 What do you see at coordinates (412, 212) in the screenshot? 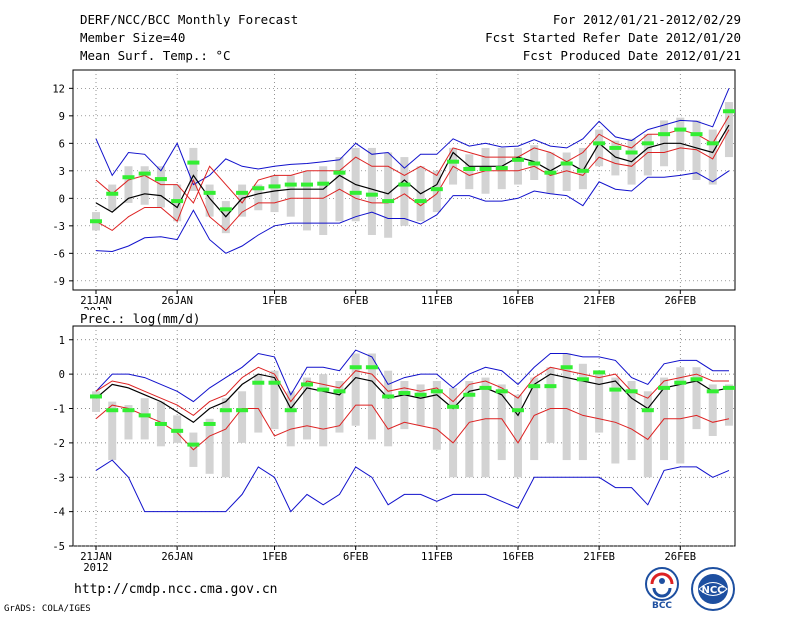
I see `temp-min-line` at bounding box center [412, 212].